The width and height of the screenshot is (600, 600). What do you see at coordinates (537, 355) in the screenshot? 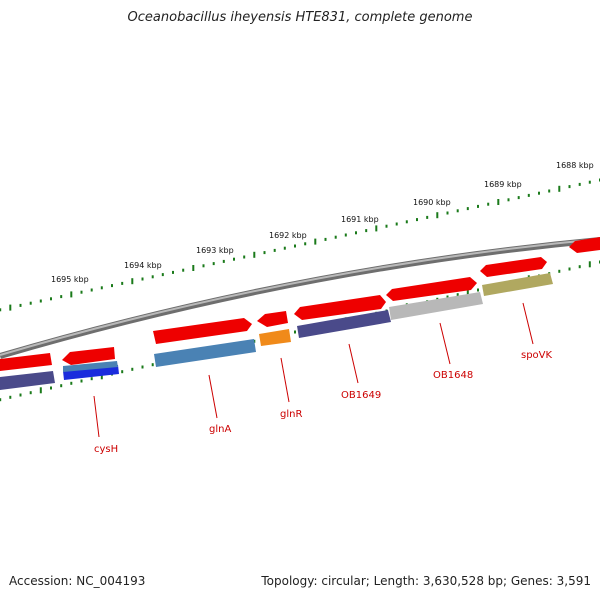
I see `gene-label-spoVK: spoVK` at bounding box center [537, 355].